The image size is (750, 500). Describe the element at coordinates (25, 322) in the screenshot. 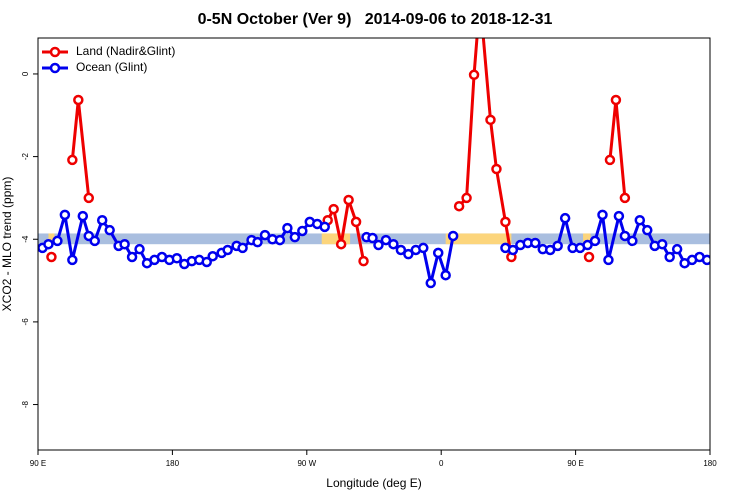

I see `y-tick-label: -6` at that location.